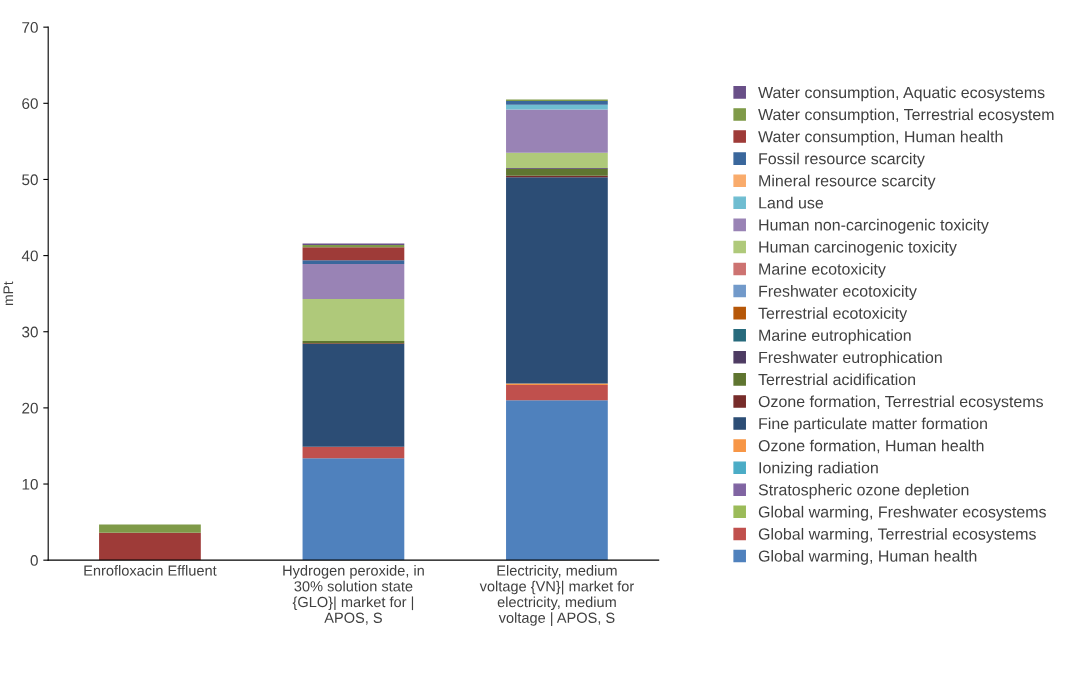 This screenshot has width=1071, height=679. What do you see at coordinates (902, 513) in the screenshot?
I see `legend-label: Global warming, Freshwater ecosystems` at bounding box center [902, 513].